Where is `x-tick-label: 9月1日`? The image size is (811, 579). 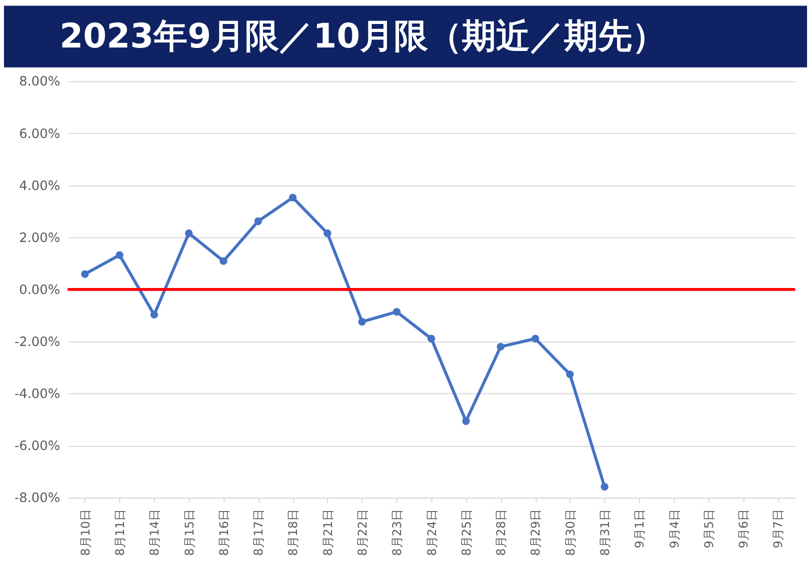
x-tick-label: 9月1日 is located at coordinates (639, 528).